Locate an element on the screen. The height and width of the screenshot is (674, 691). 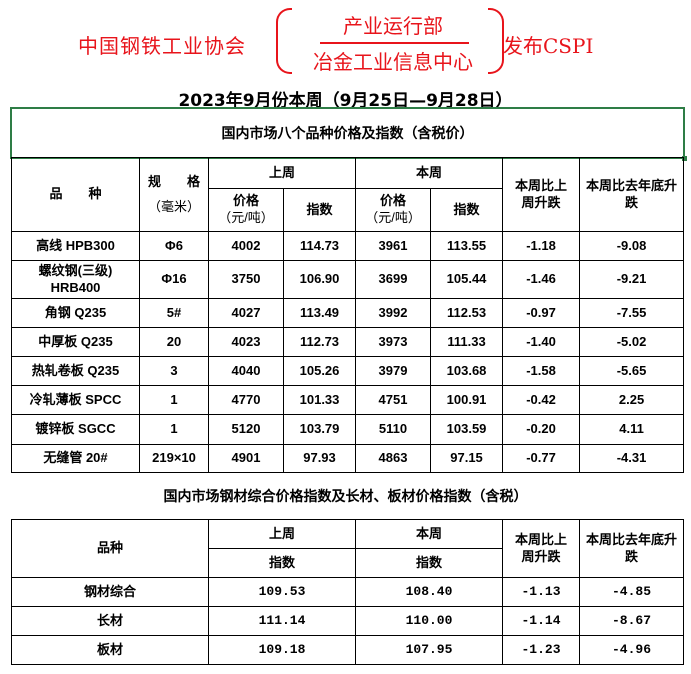
cell-wow: -0.97 is located at coordinates (541, 313).